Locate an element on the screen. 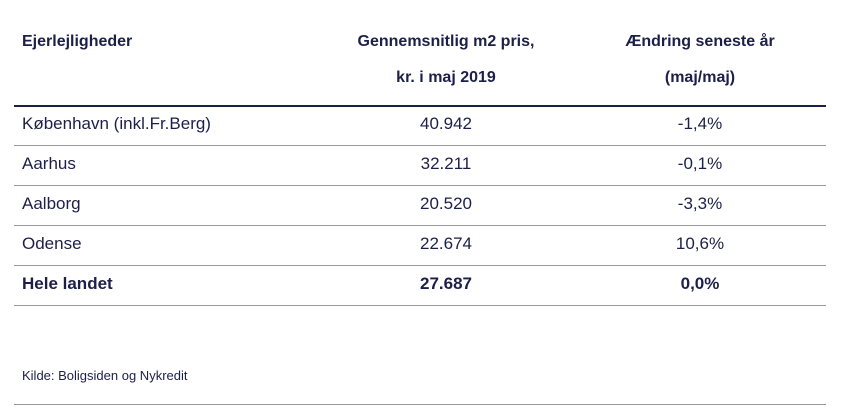 The height and width of the screenshot is (417, 854). row-change: -0,1% is located at coordinates (700, 163).